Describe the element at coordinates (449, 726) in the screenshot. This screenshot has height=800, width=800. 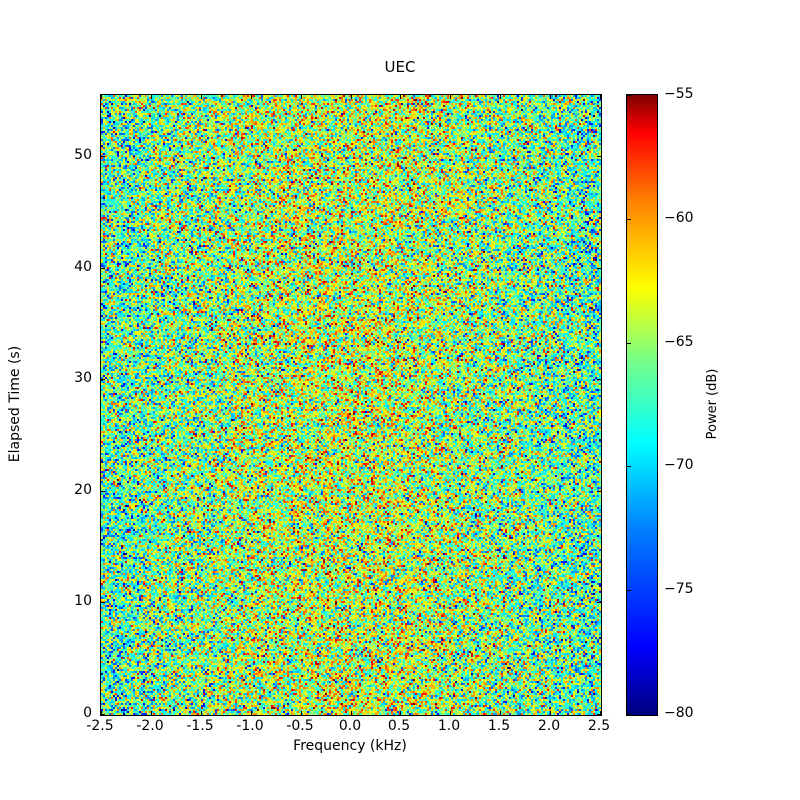
I see `x-tick-label: 1.0` at that location.